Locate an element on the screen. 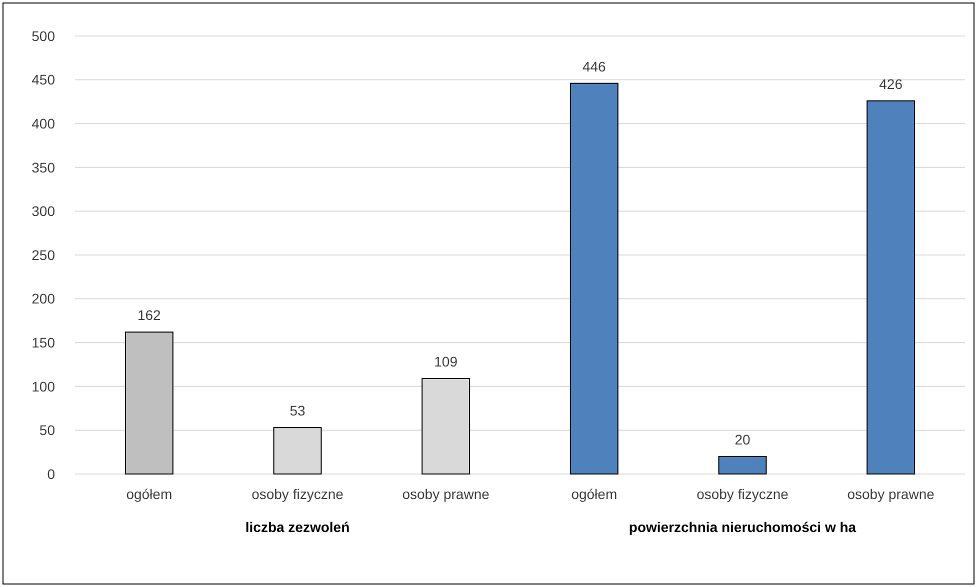  y-tick-label: 250 is located at coordinates (44, 254).